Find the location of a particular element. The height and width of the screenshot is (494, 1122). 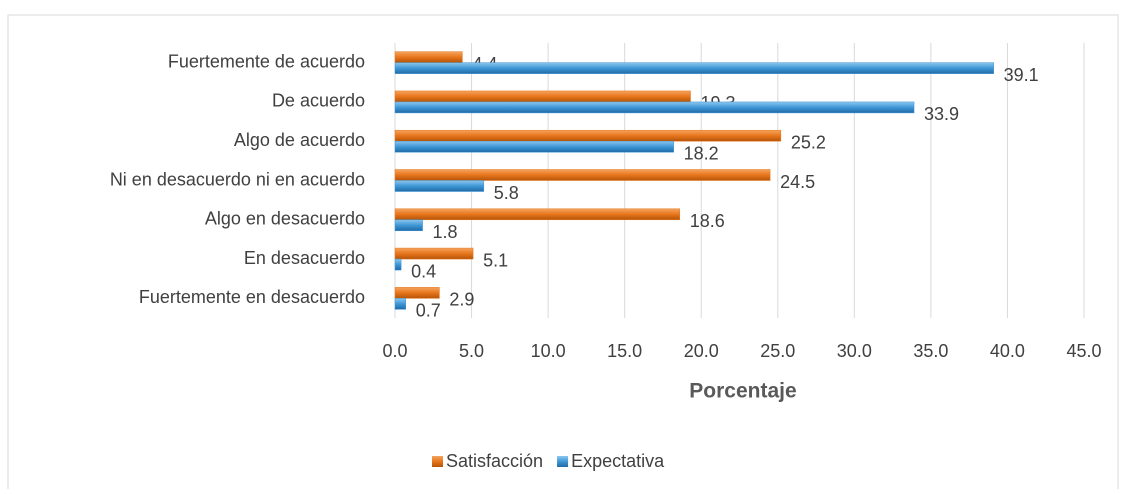

data-label: 25.2 is located at coordinates (808, 142).